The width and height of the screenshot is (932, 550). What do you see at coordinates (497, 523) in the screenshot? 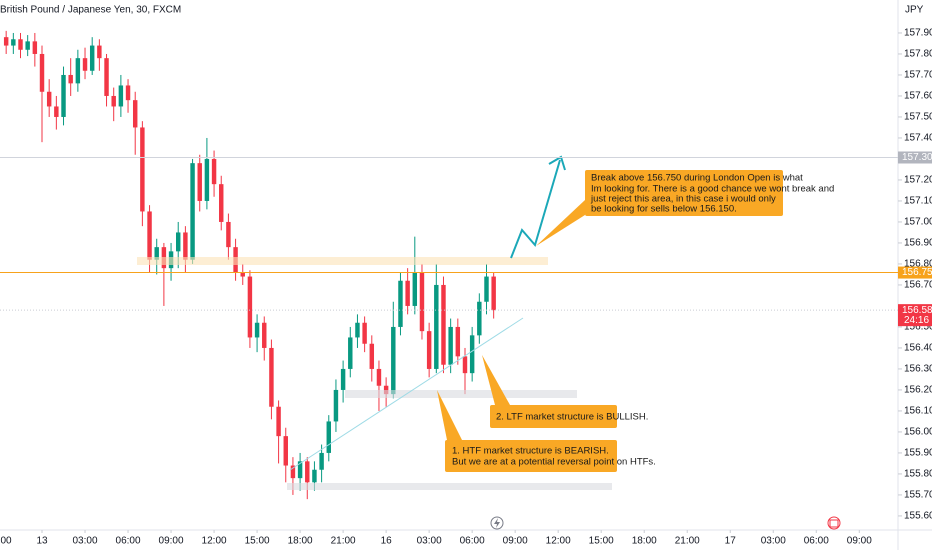
I see `event-icon` at bounding box center [497, 523].